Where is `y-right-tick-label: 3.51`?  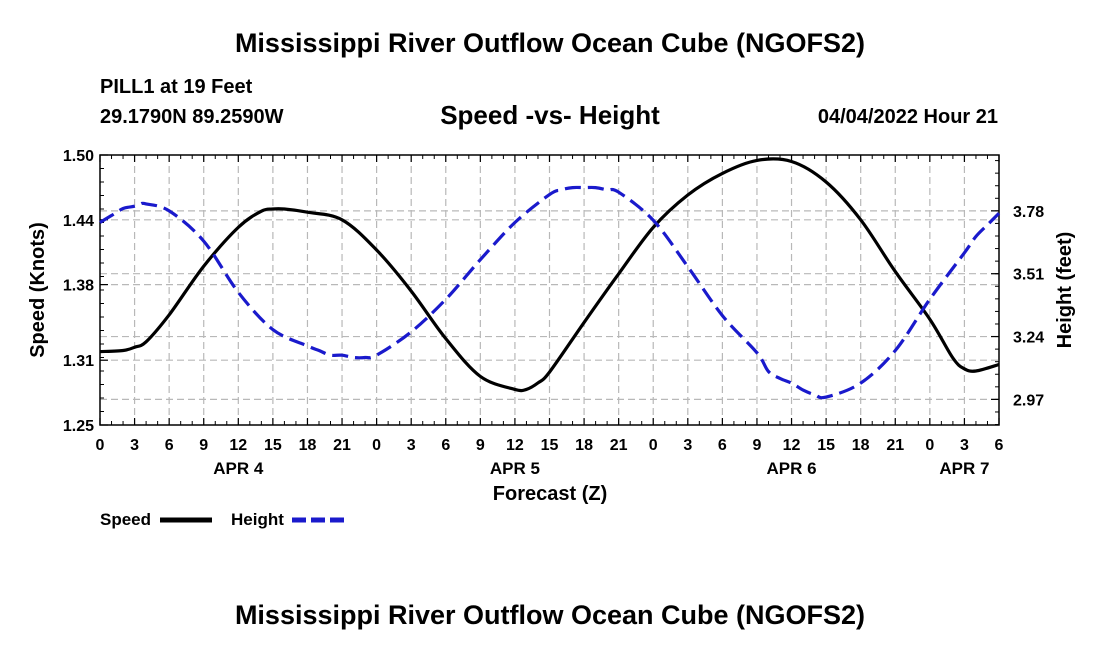 y-right-tick-label: 3.51 is located at coordinates (1028, 275).